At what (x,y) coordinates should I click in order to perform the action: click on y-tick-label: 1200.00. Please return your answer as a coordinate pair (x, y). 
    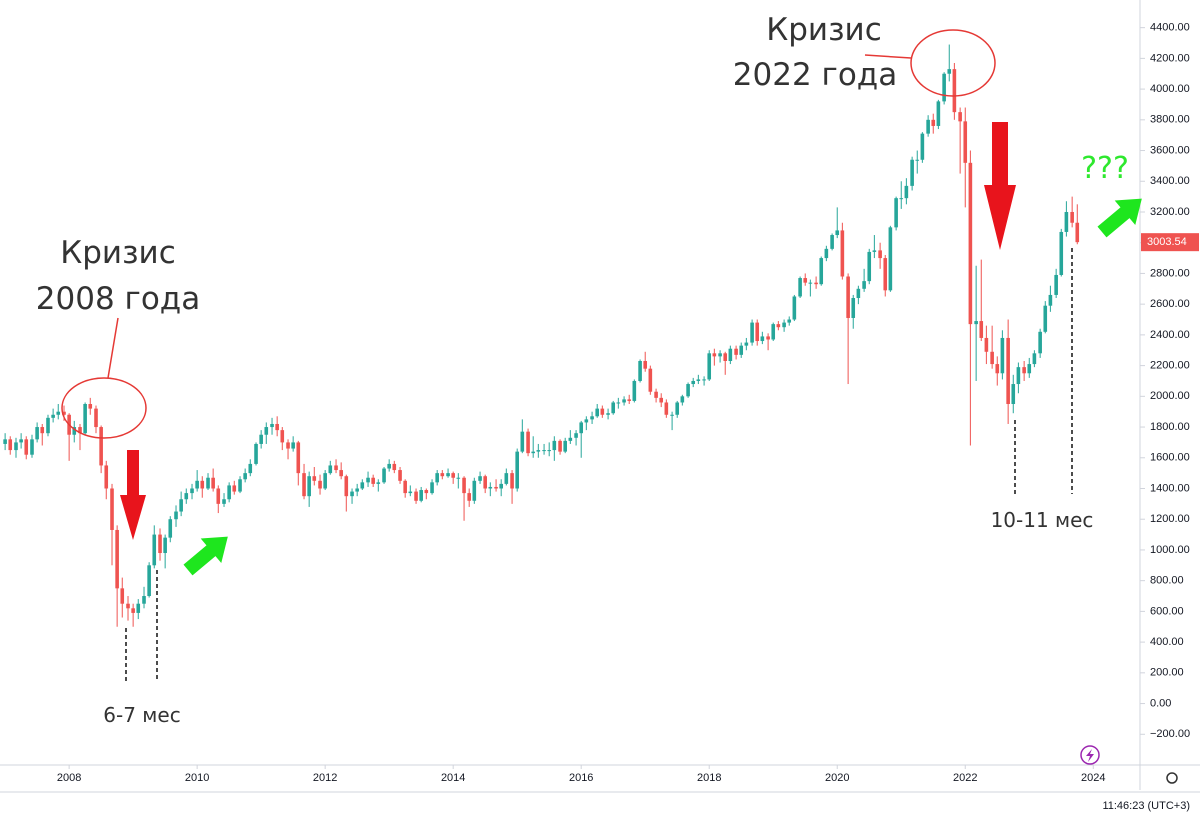
    Looking at the image, I should click on (1170, 519).